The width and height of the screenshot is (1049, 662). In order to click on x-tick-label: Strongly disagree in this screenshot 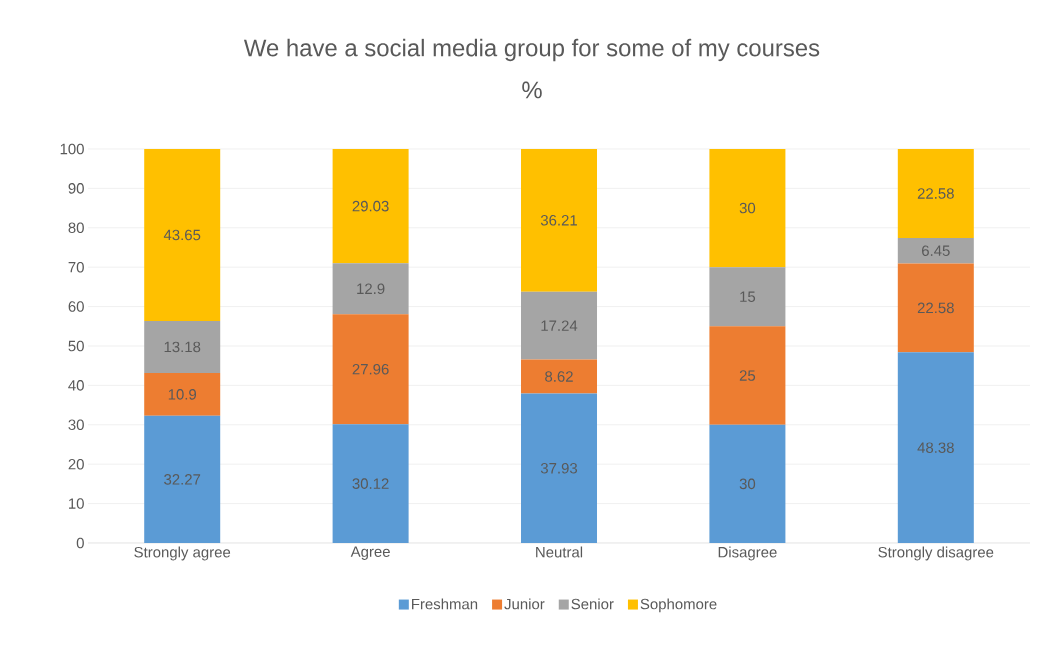, I will do `click(936, 553)`.